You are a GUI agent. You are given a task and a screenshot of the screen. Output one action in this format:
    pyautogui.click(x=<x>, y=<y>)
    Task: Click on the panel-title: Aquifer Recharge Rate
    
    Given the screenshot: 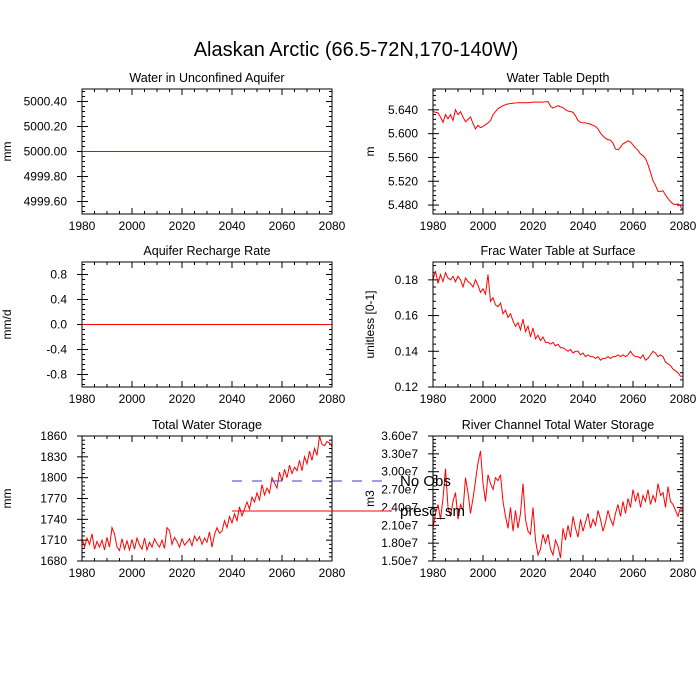 What is the action you would take?
    pyautogui.click(x=206, y=251)
    